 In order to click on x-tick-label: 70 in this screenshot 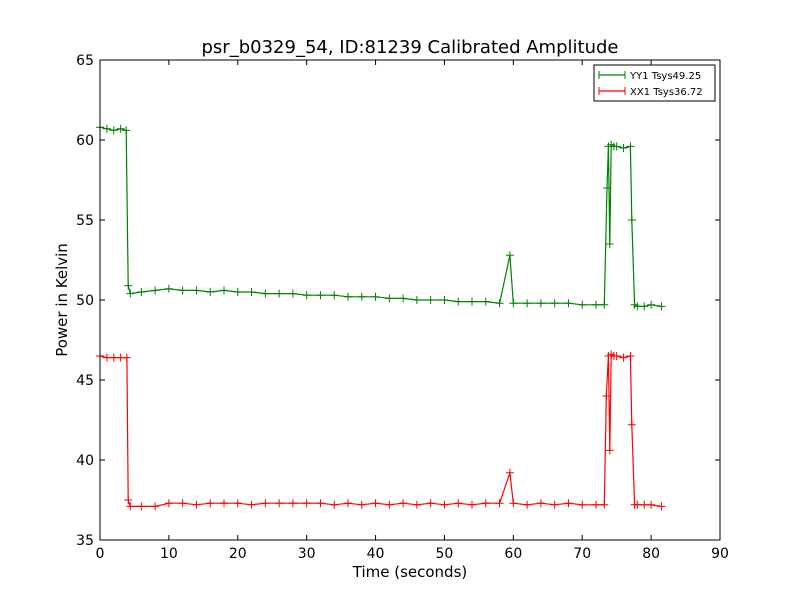, I will do `click(582, 554)`.